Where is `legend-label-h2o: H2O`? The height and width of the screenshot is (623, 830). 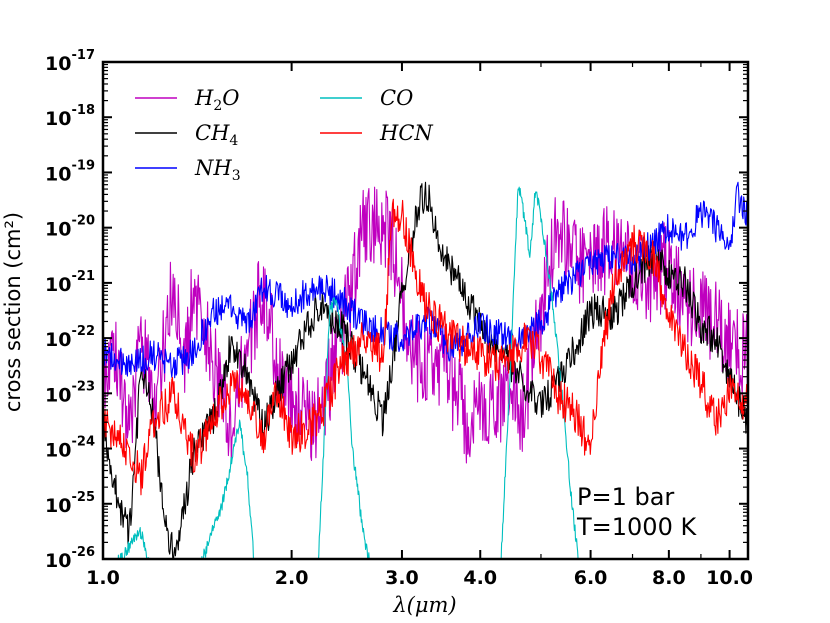
legend-label-h2o: H2O is located at coordinates (216, 100).